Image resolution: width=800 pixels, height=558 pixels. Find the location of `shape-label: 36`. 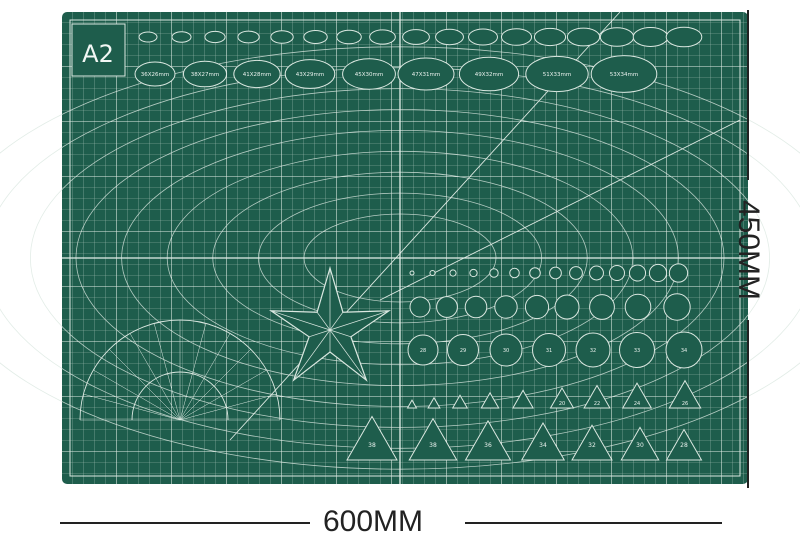

shape-label: 36 is located at coordinates (488, 445).